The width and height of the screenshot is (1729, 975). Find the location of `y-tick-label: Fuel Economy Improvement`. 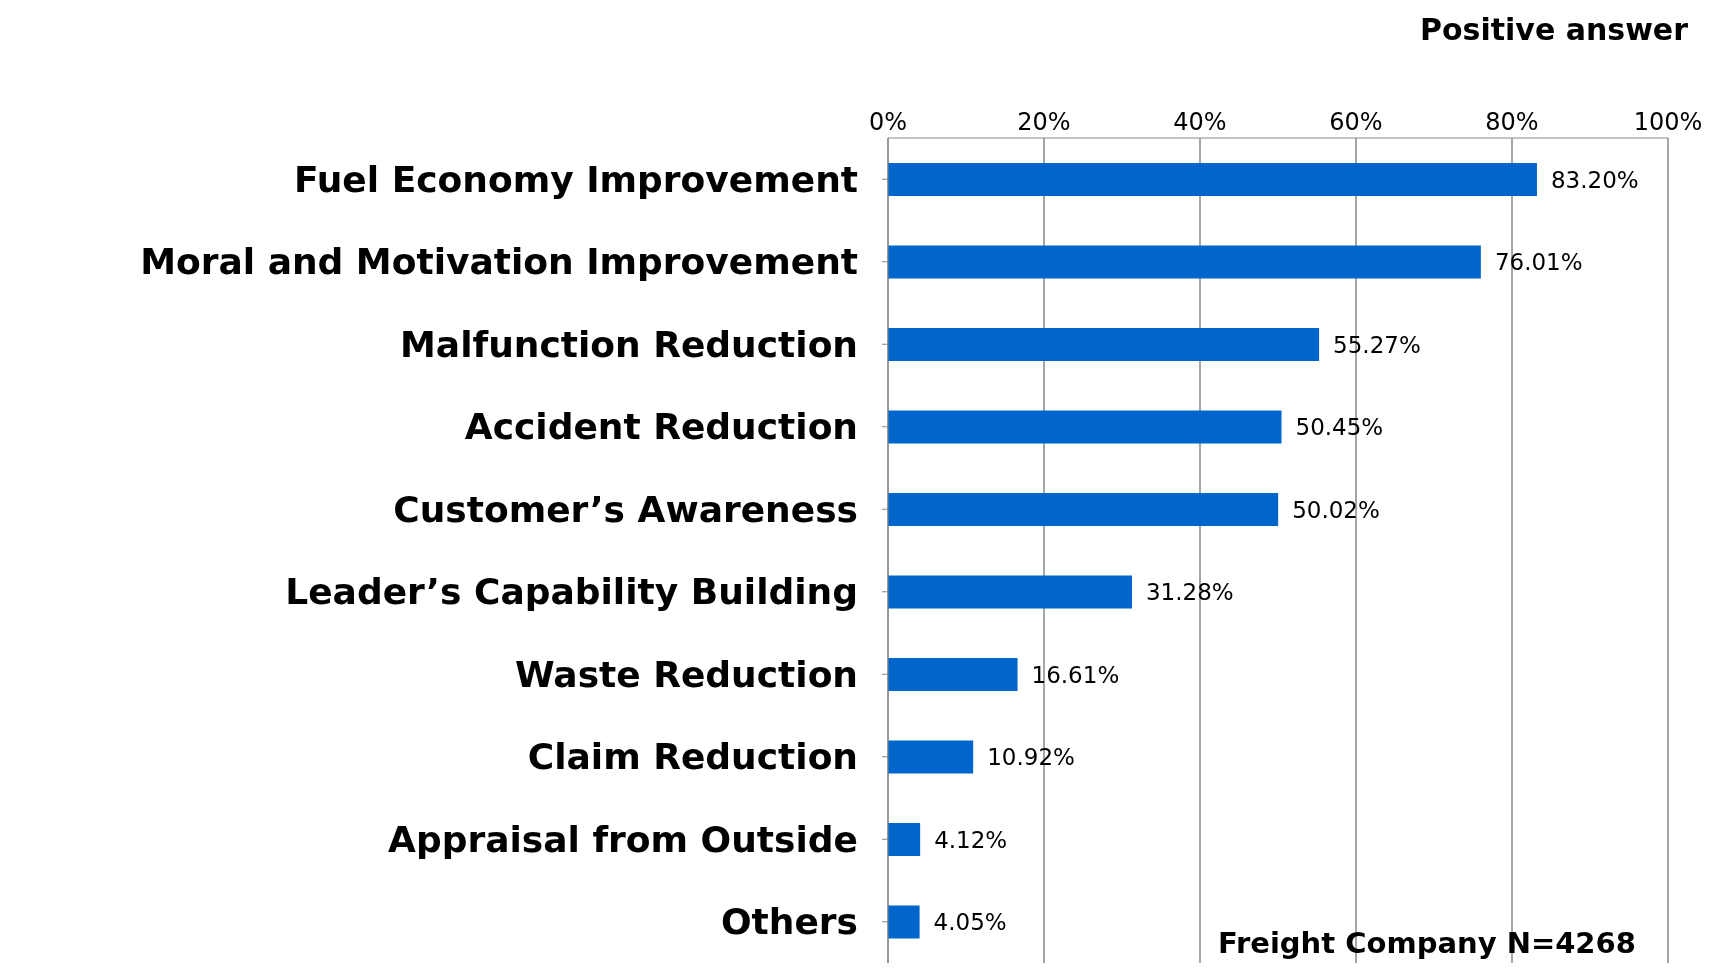

y-tick-label: Fuel Economy Improvement is located at coordinates (575, 179).